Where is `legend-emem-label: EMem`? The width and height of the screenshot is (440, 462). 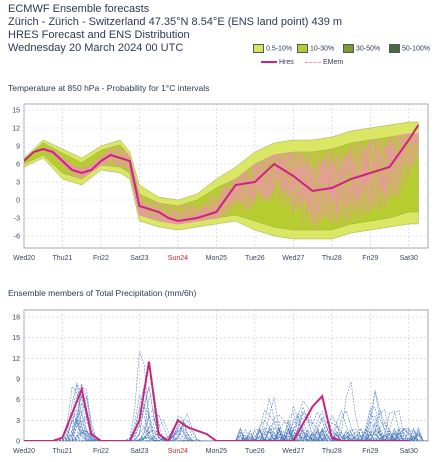 legend-emem-label: EMem is located at coordinates (333, 62).